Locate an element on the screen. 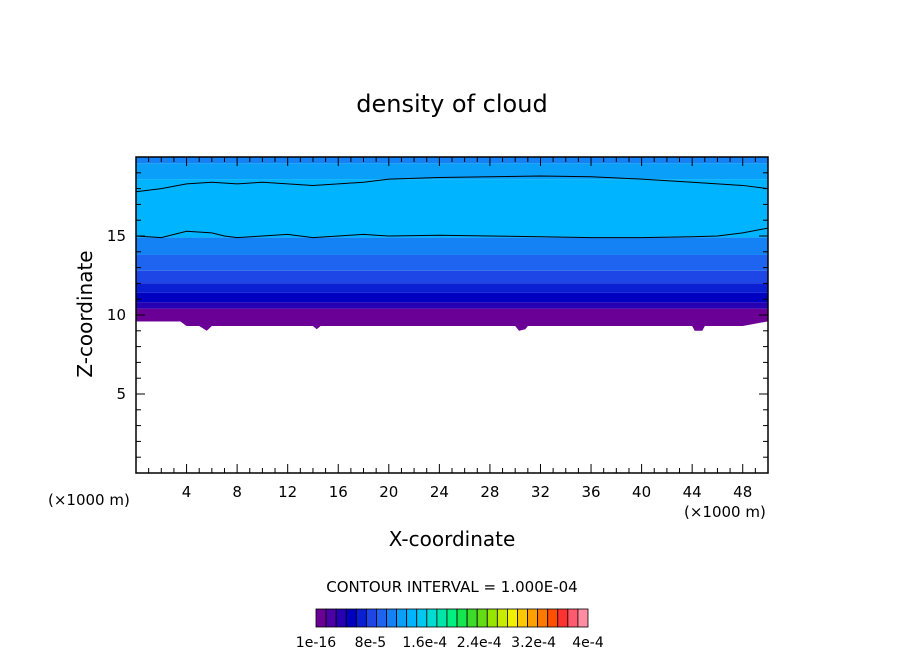 The image size is (904, 654). x-tick-label: 20 is located at coordinates (388, 492).